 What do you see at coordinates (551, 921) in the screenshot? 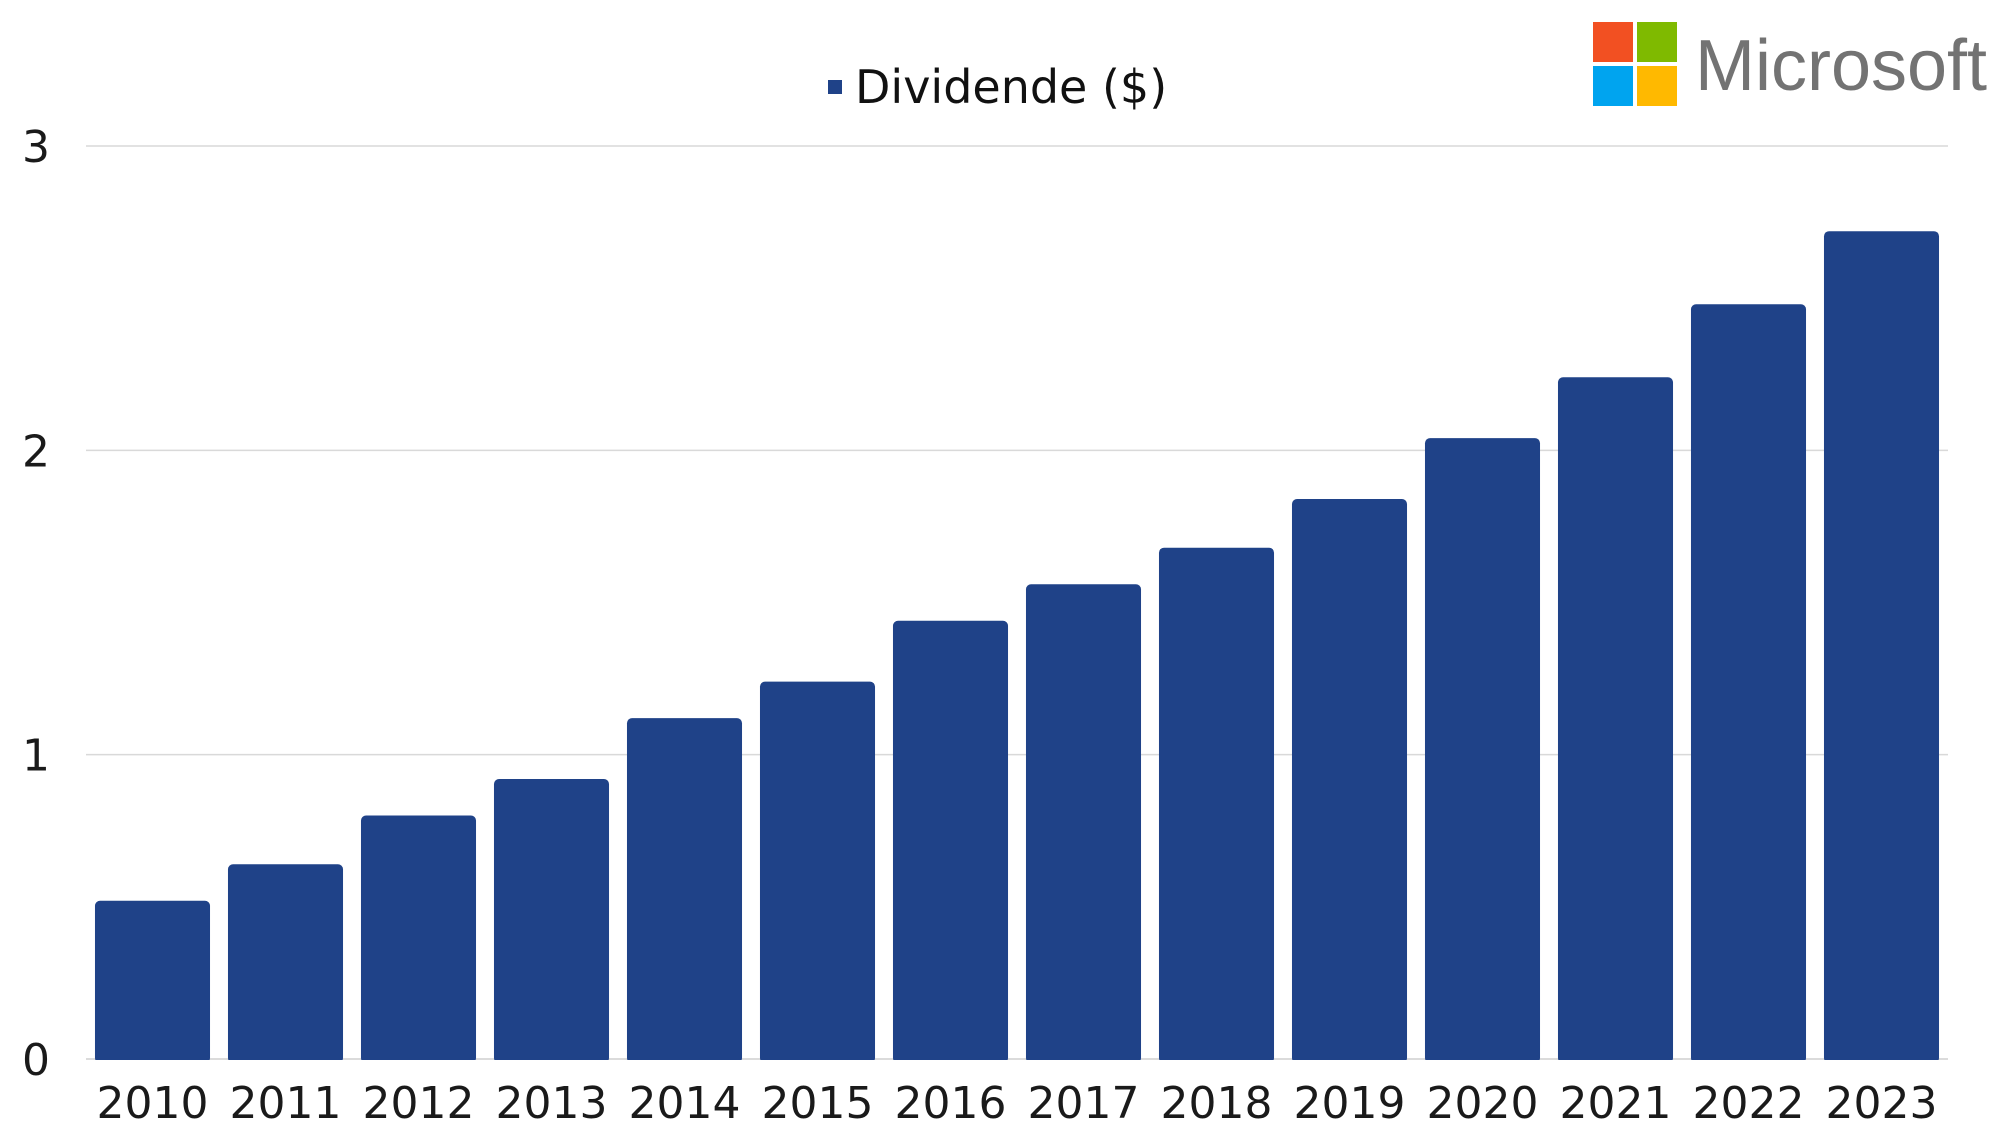
I see `bar-2013` at bounding box center [551, 921].